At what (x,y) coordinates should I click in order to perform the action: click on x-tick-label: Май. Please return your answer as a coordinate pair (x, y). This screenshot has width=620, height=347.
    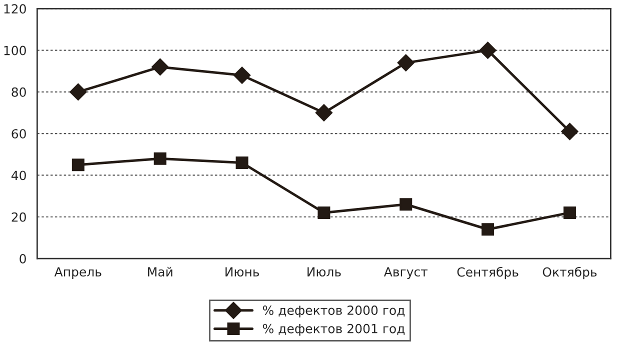
    Looking at the image, I should click on (160, 271).